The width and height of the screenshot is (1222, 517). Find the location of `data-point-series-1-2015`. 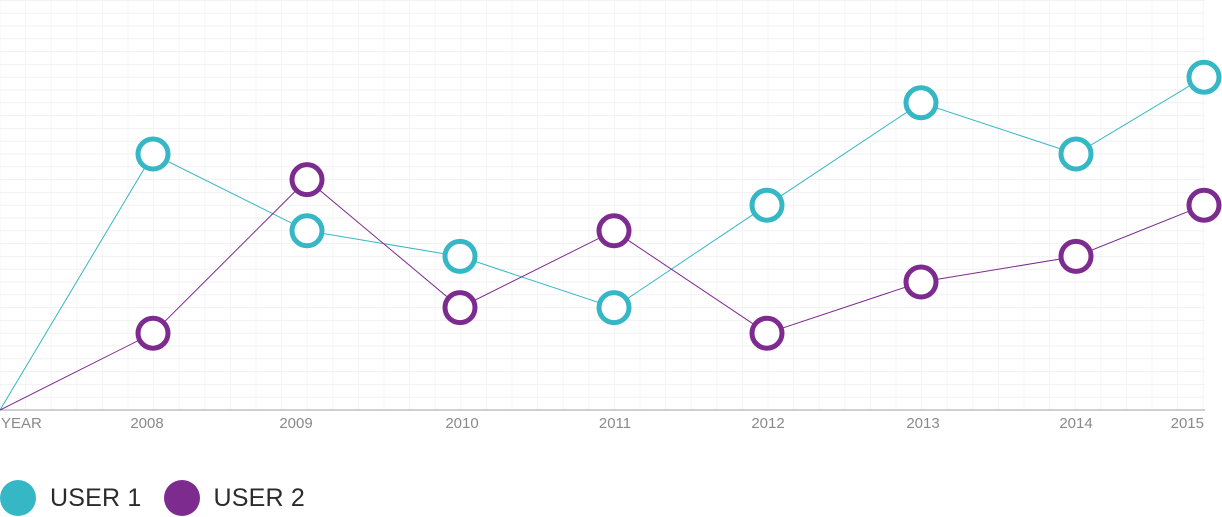

data-point-series-1-2015 is located at coordinates (1204, 77).